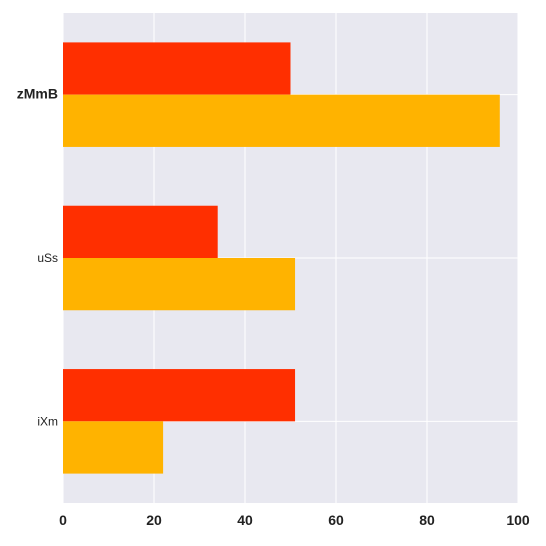 This screenshot has width=546, height=546. I want to click on x-tick-label: 0, so click(63, 520).